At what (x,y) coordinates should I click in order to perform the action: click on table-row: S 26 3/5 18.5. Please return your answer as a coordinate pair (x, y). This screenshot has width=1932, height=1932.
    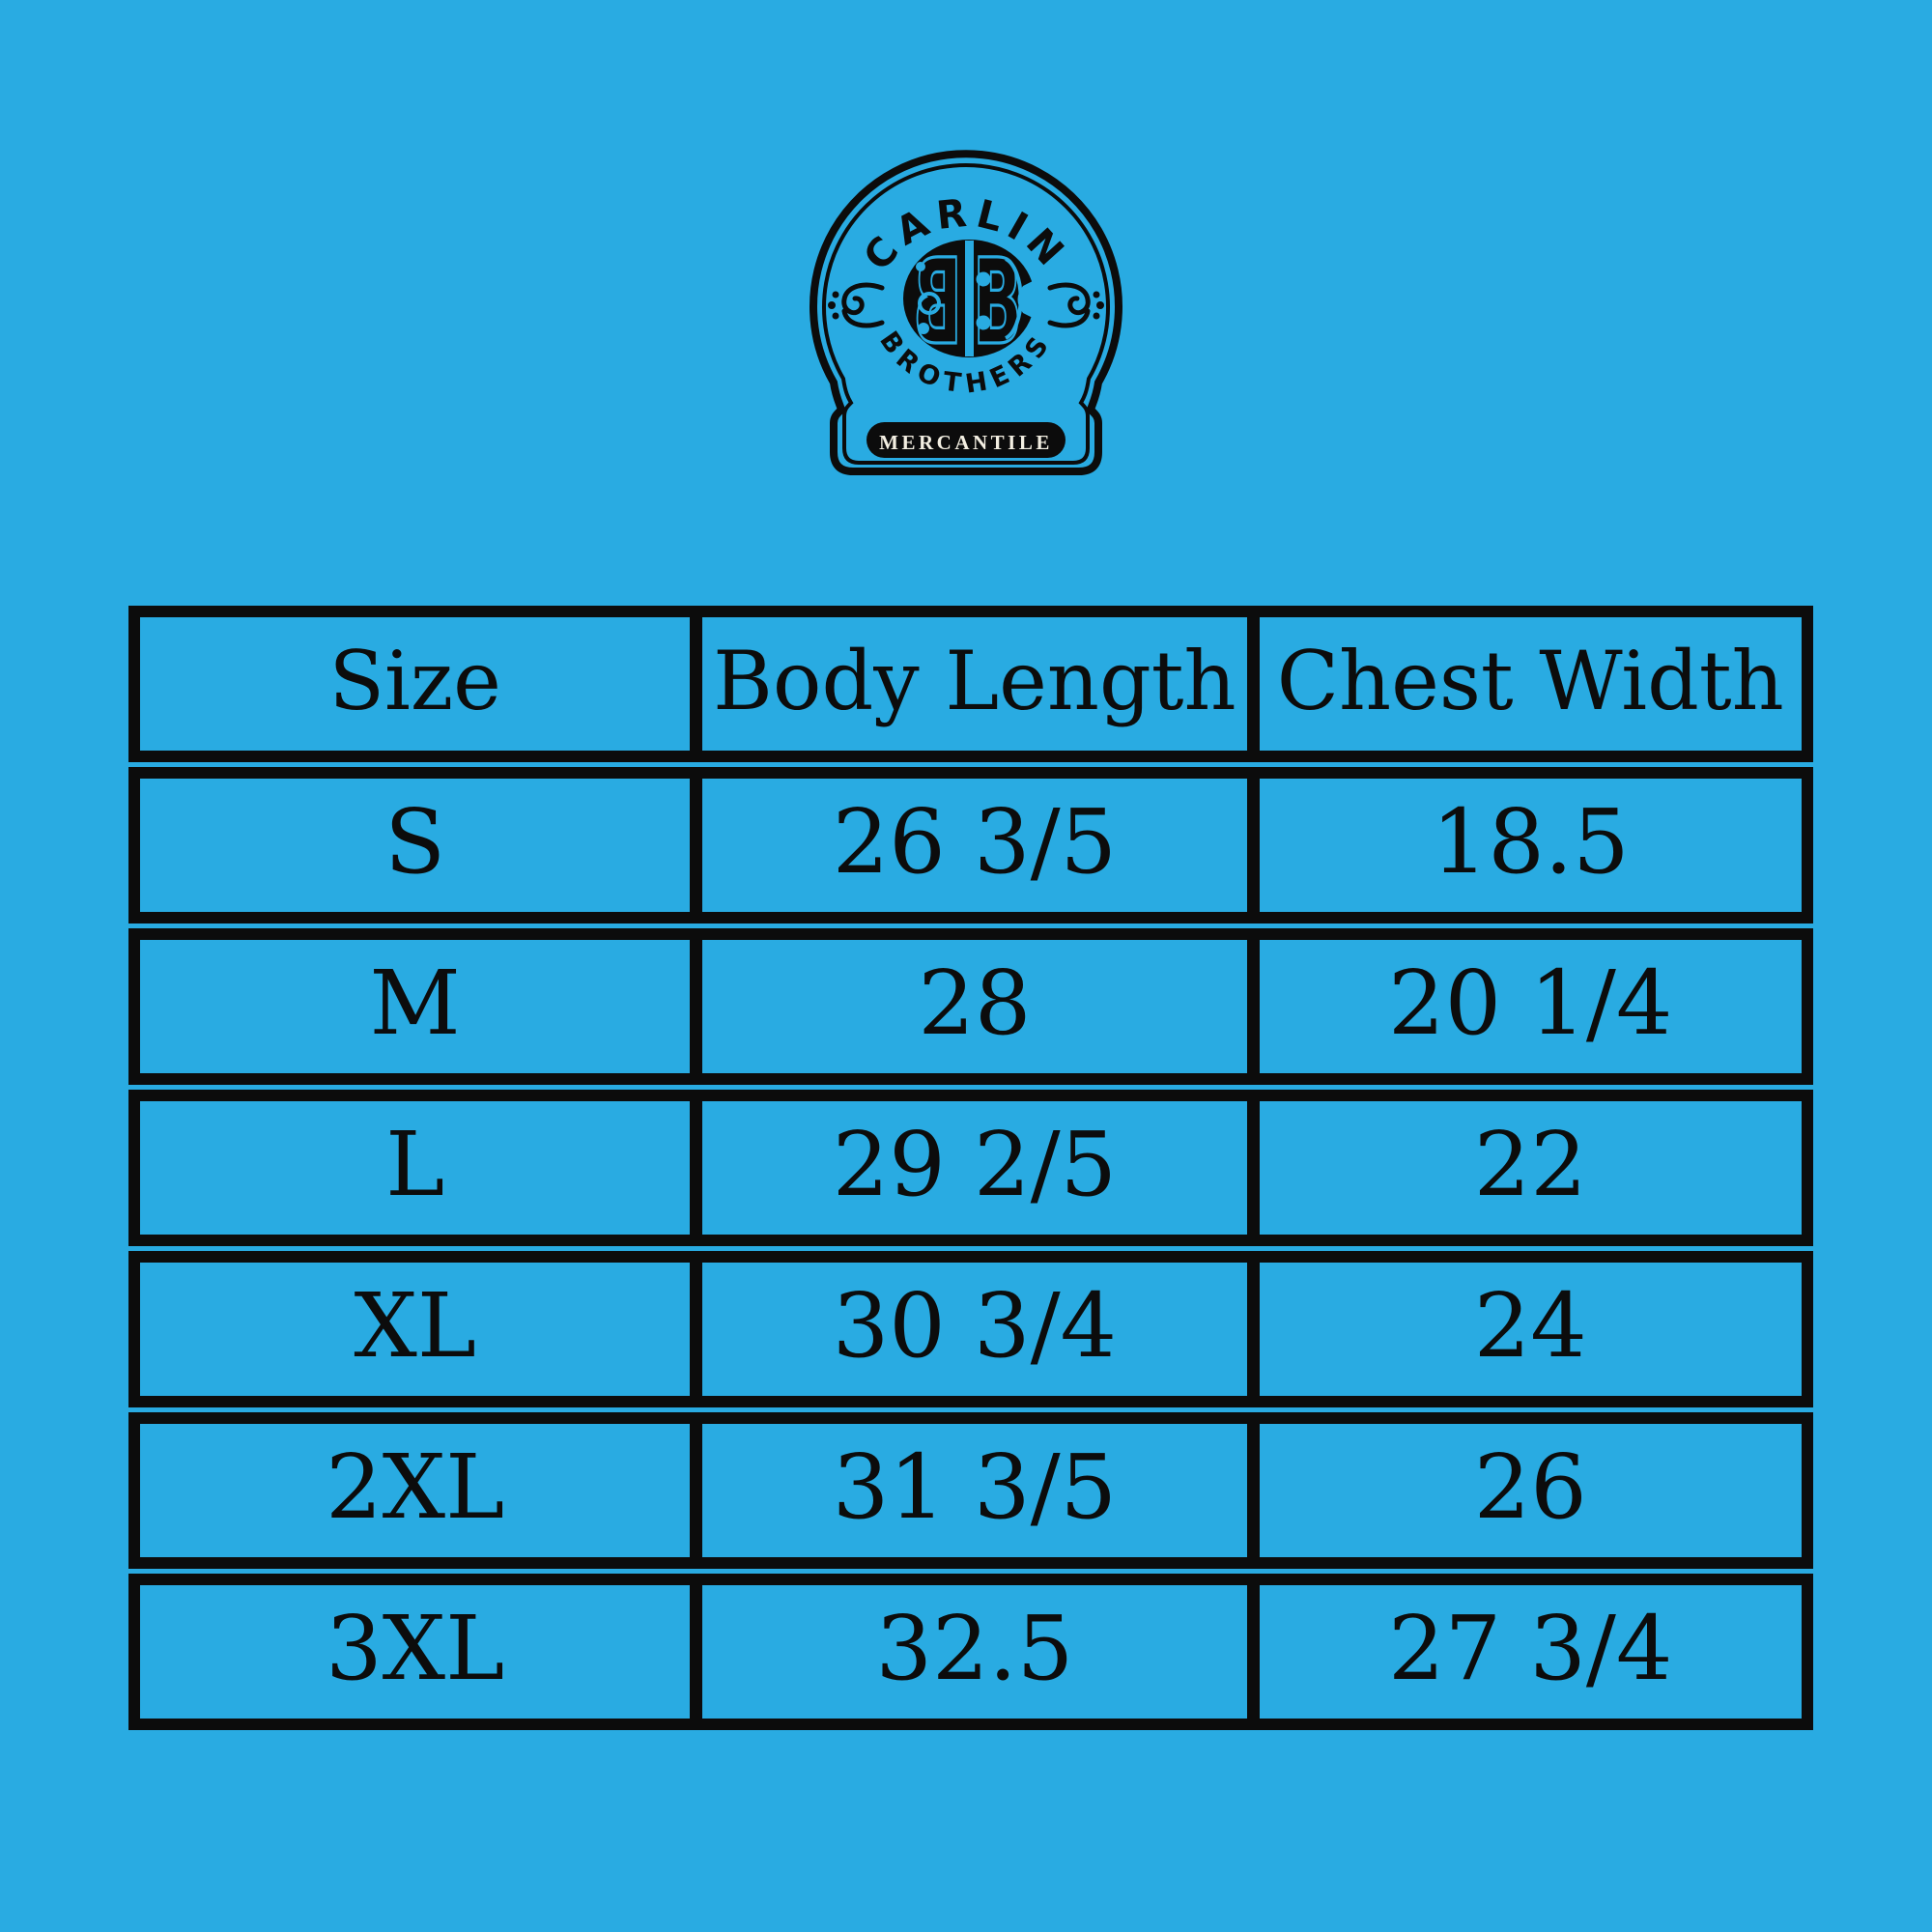
    Looking at the image, I should click on (970, 845).